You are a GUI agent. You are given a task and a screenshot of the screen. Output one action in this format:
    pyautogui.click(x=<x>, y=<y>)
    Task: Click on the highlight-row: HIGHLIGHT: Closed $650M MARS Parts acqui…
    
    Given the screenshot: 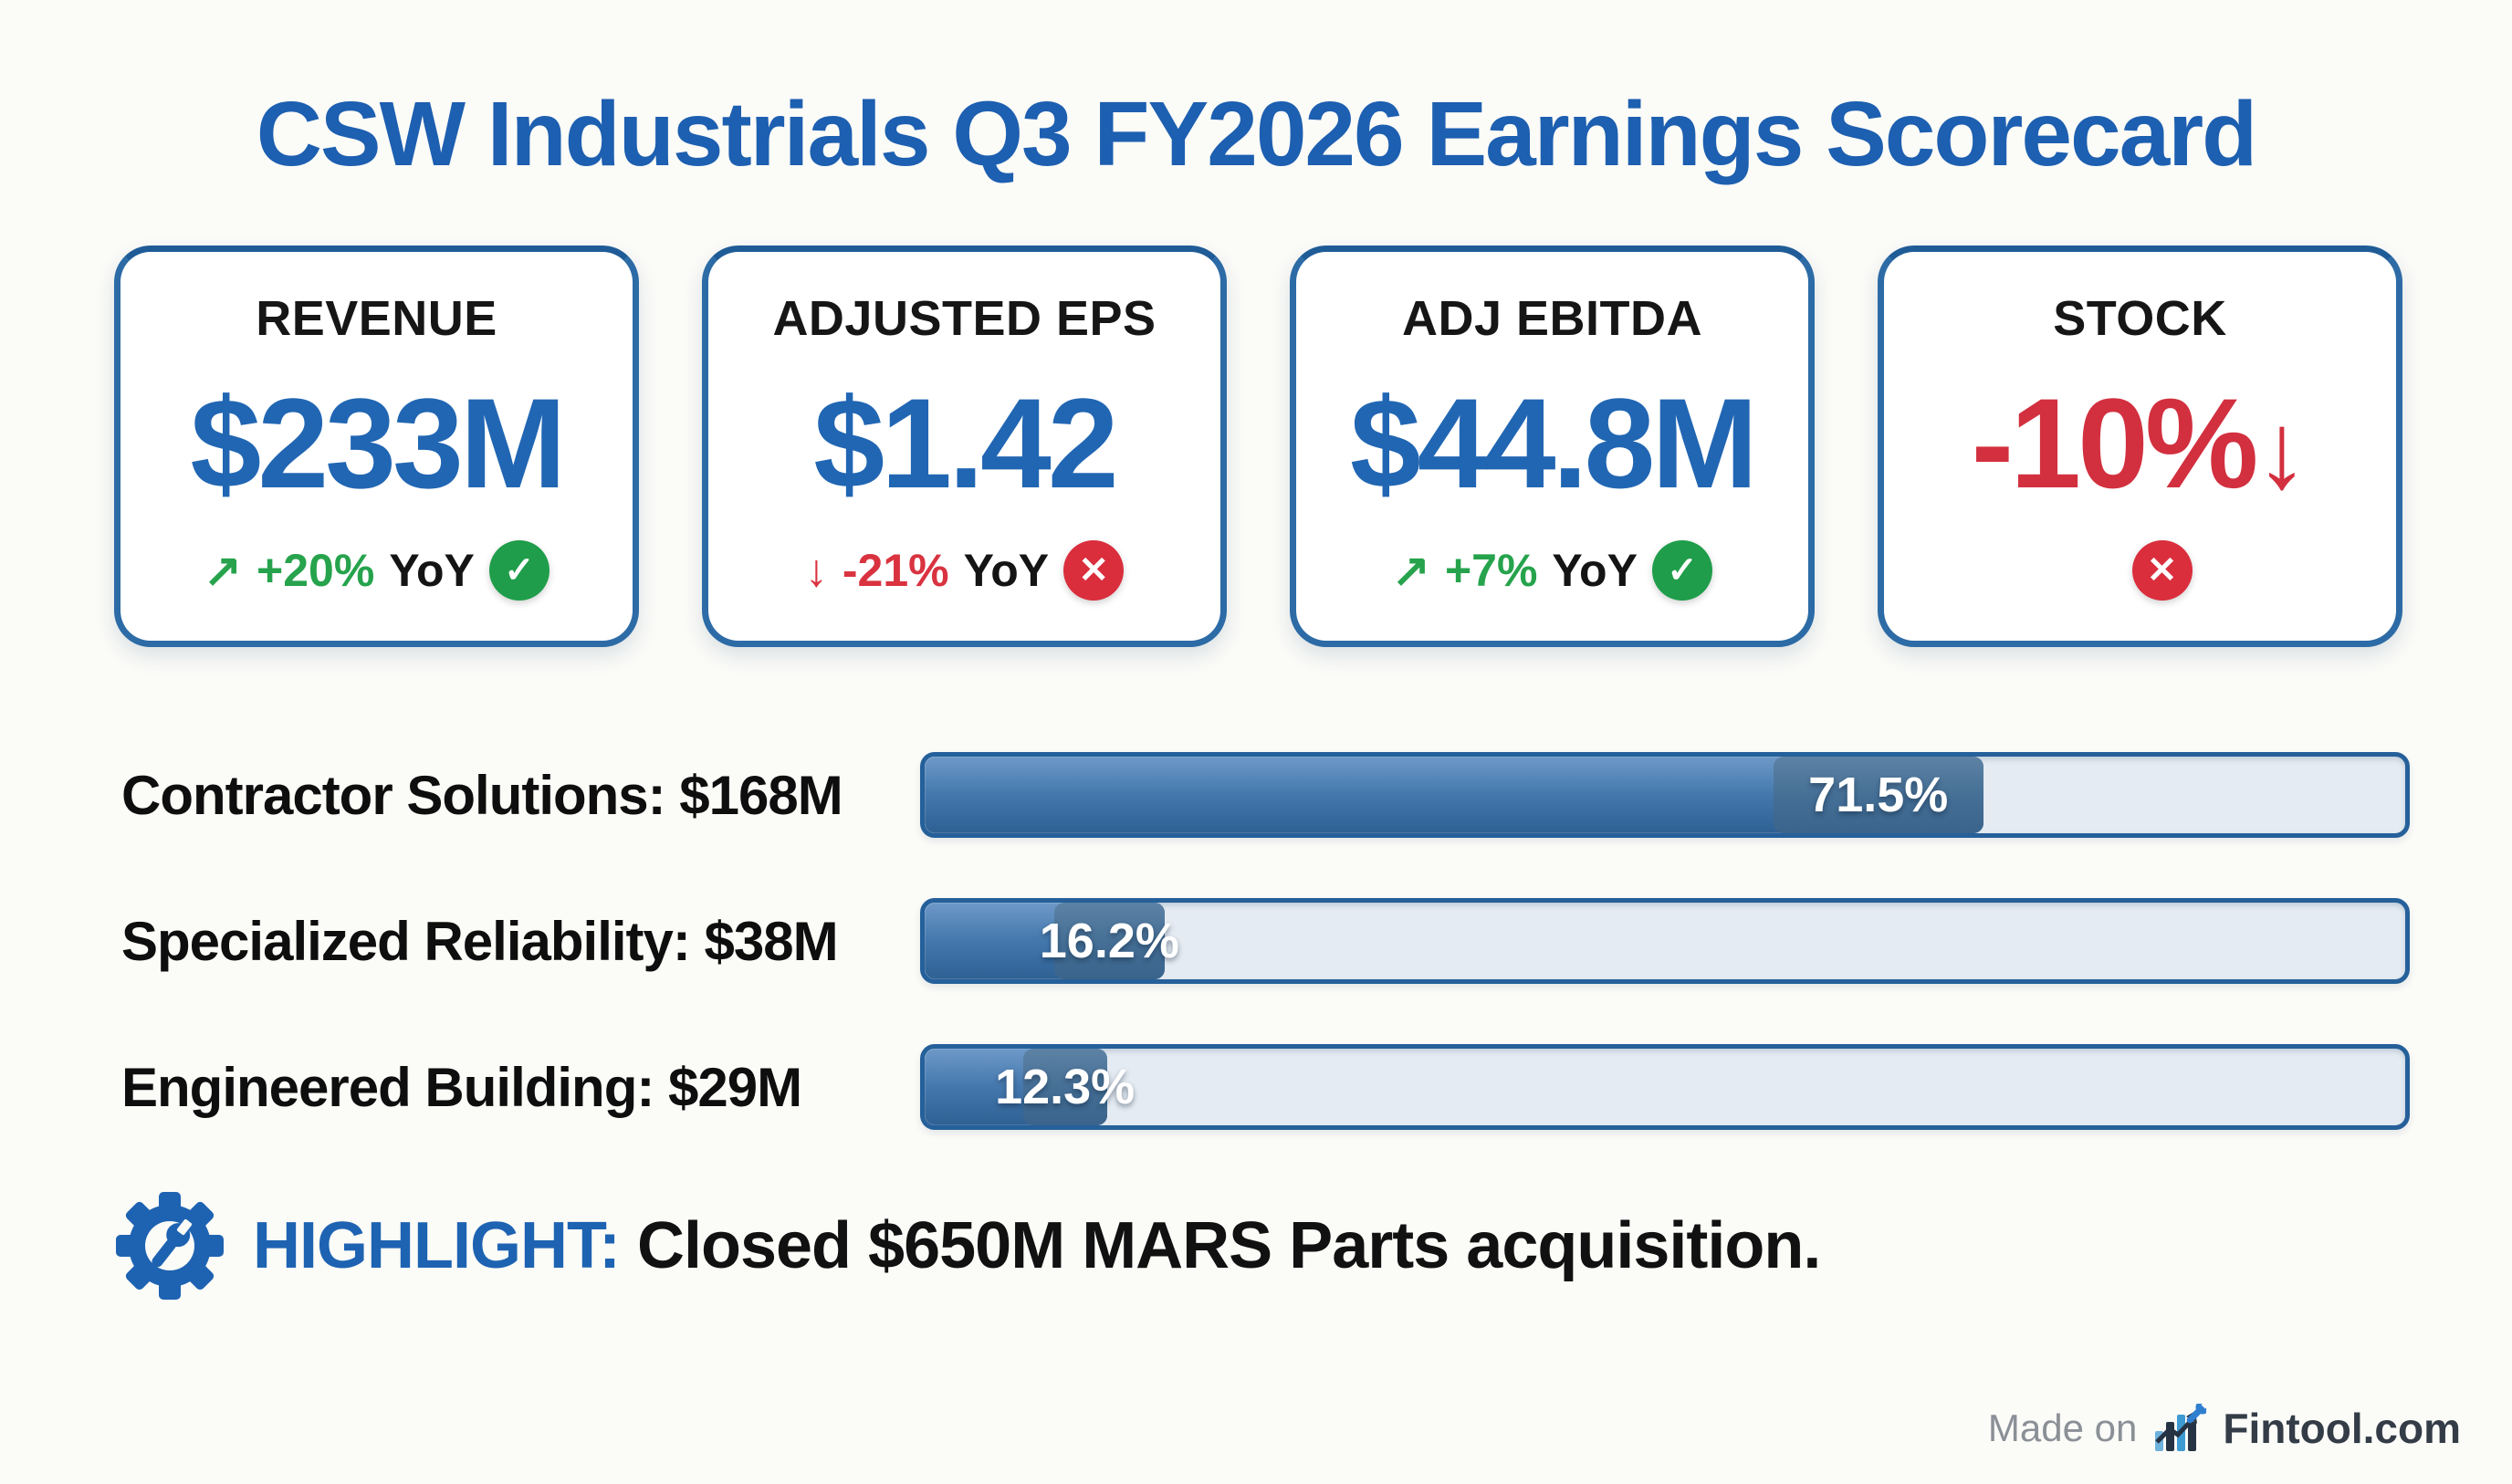 What is the action you would take?
    pyautogui.click(x=1267, y=1245)
    